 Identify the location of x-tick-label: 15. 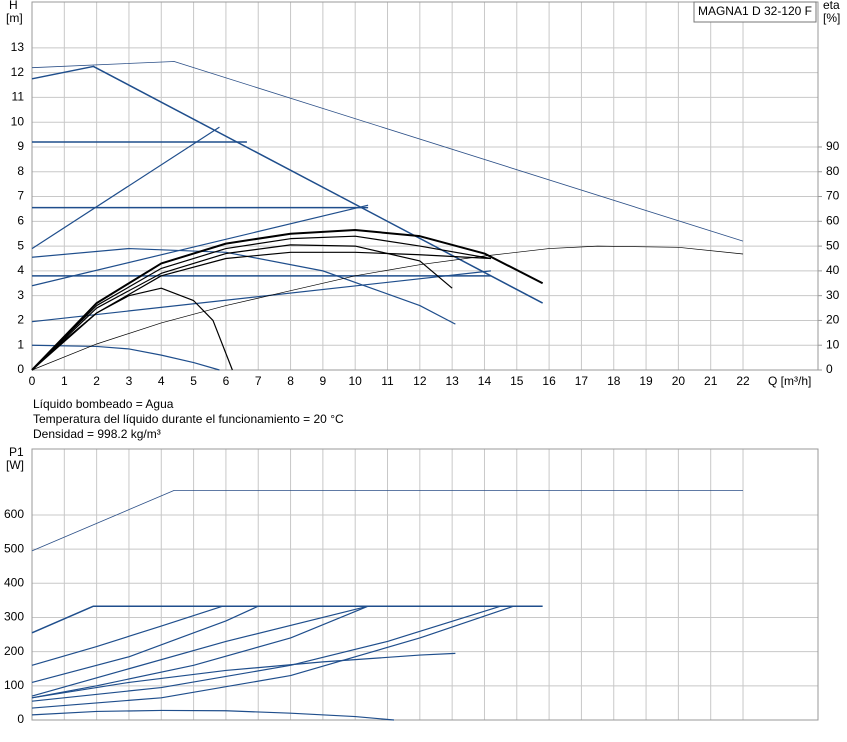
(517, 381).